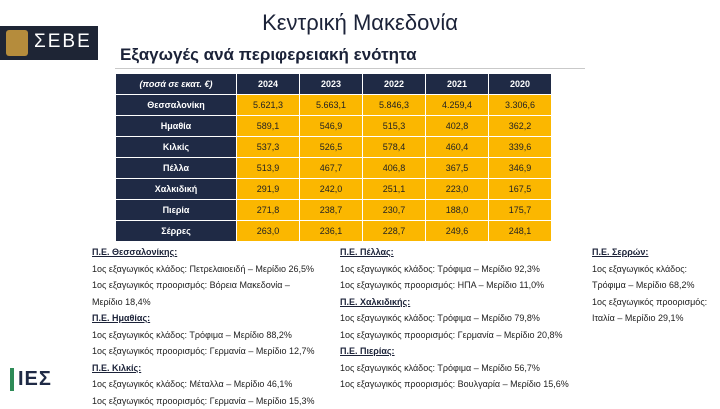 This screenshot has width=720, height=409. I want to click on note-line: 1ος εξαγωγικός προορισμός:, so click(649, 302).